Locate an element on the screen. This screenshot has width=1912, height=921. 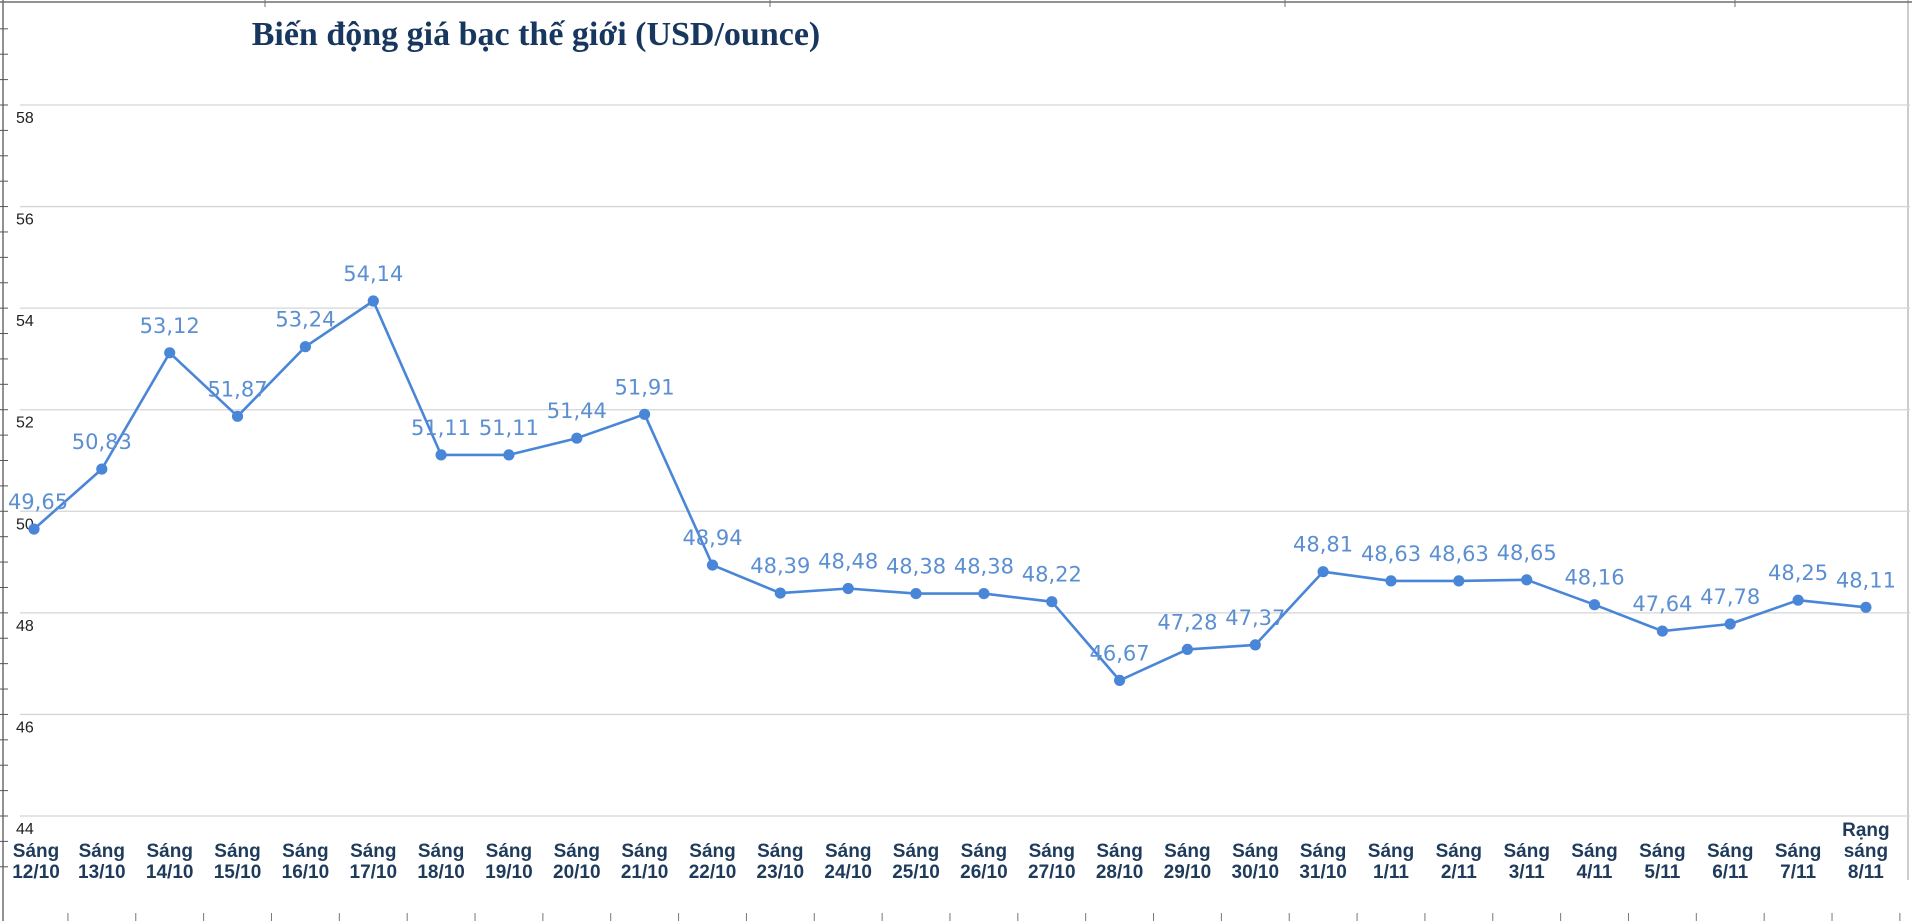
x-tick-label: Sáng 15/10 is located at coordinates (238, 862).